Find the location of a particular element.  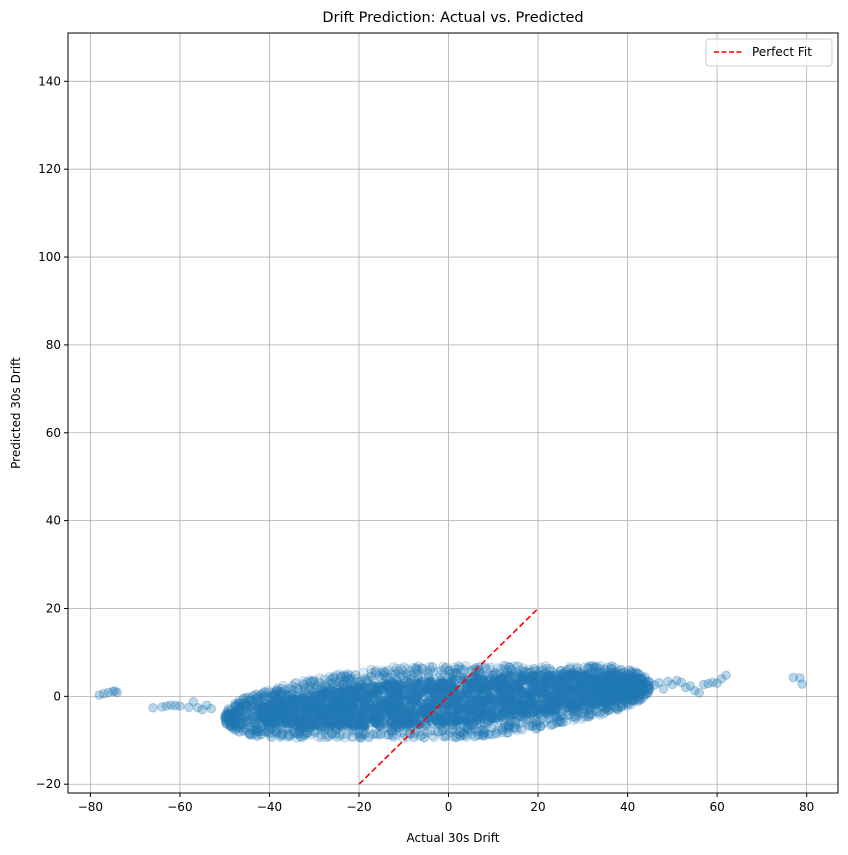

x-axis-ticks: −80 −60 −40 −20 0 20 40 60 80 is located at coordinates (446, 803).